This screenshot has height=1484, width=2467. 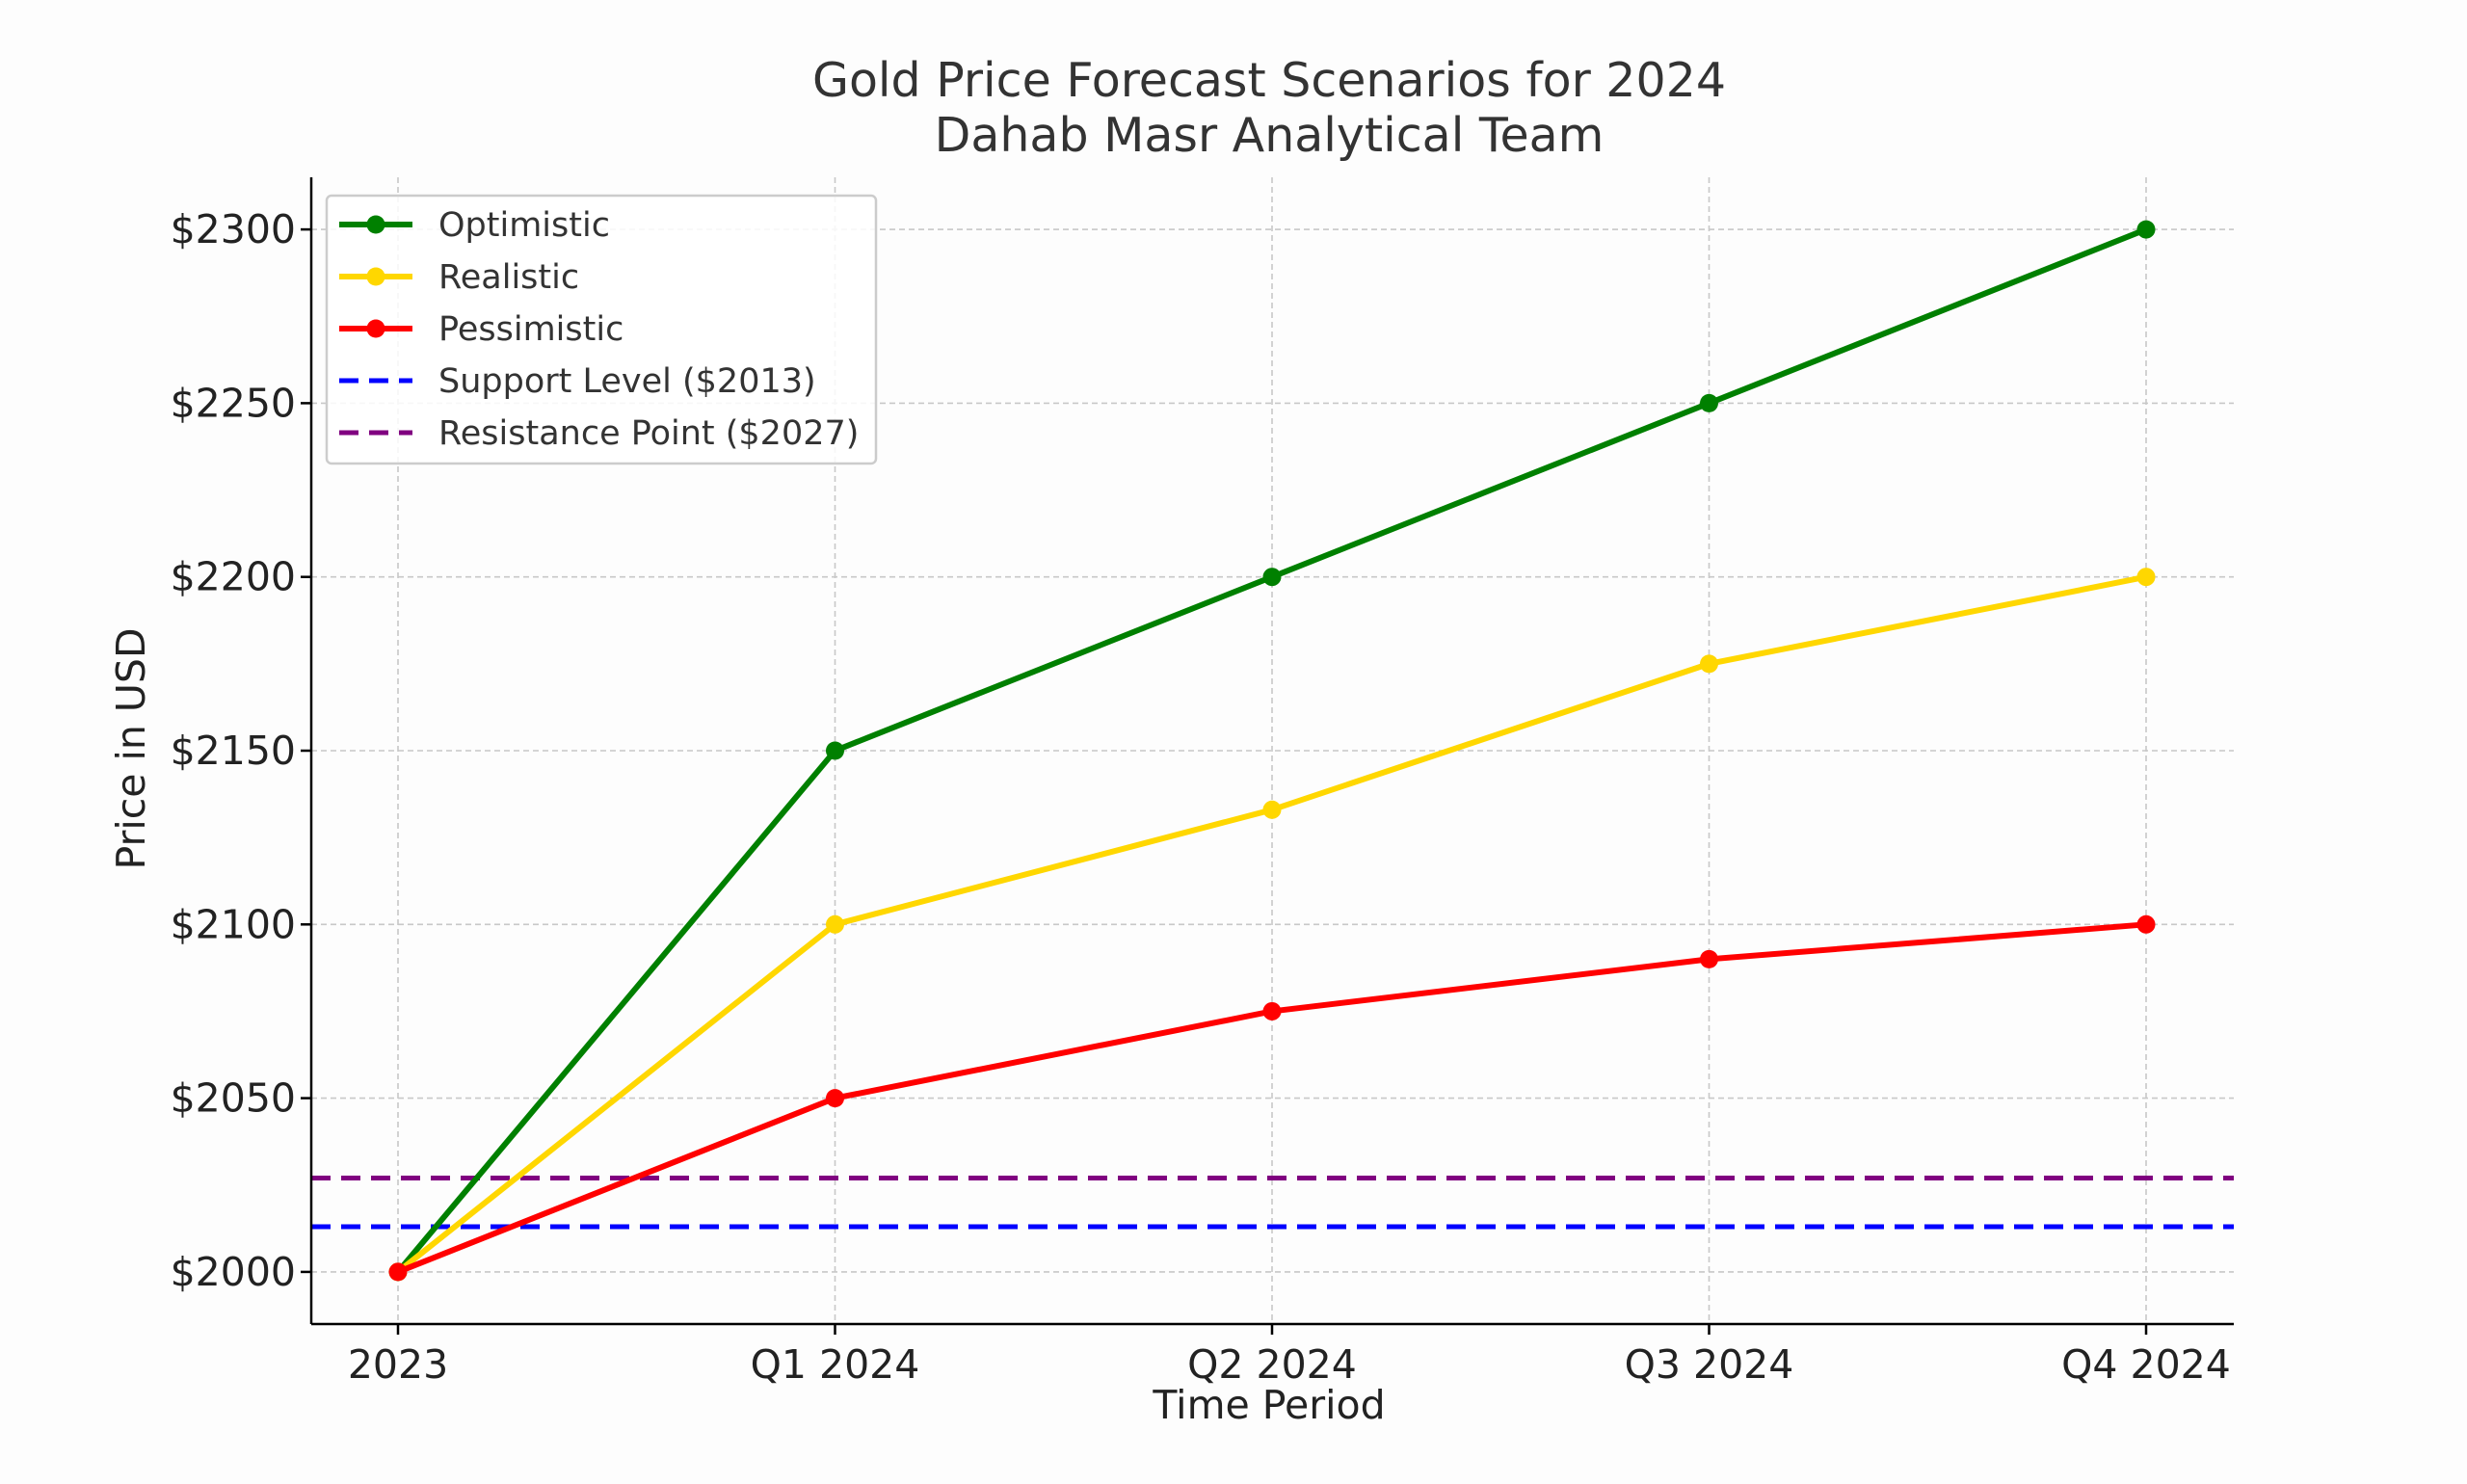 I want to click on legend-marker-pessimistic, so click(x=375, y=328).